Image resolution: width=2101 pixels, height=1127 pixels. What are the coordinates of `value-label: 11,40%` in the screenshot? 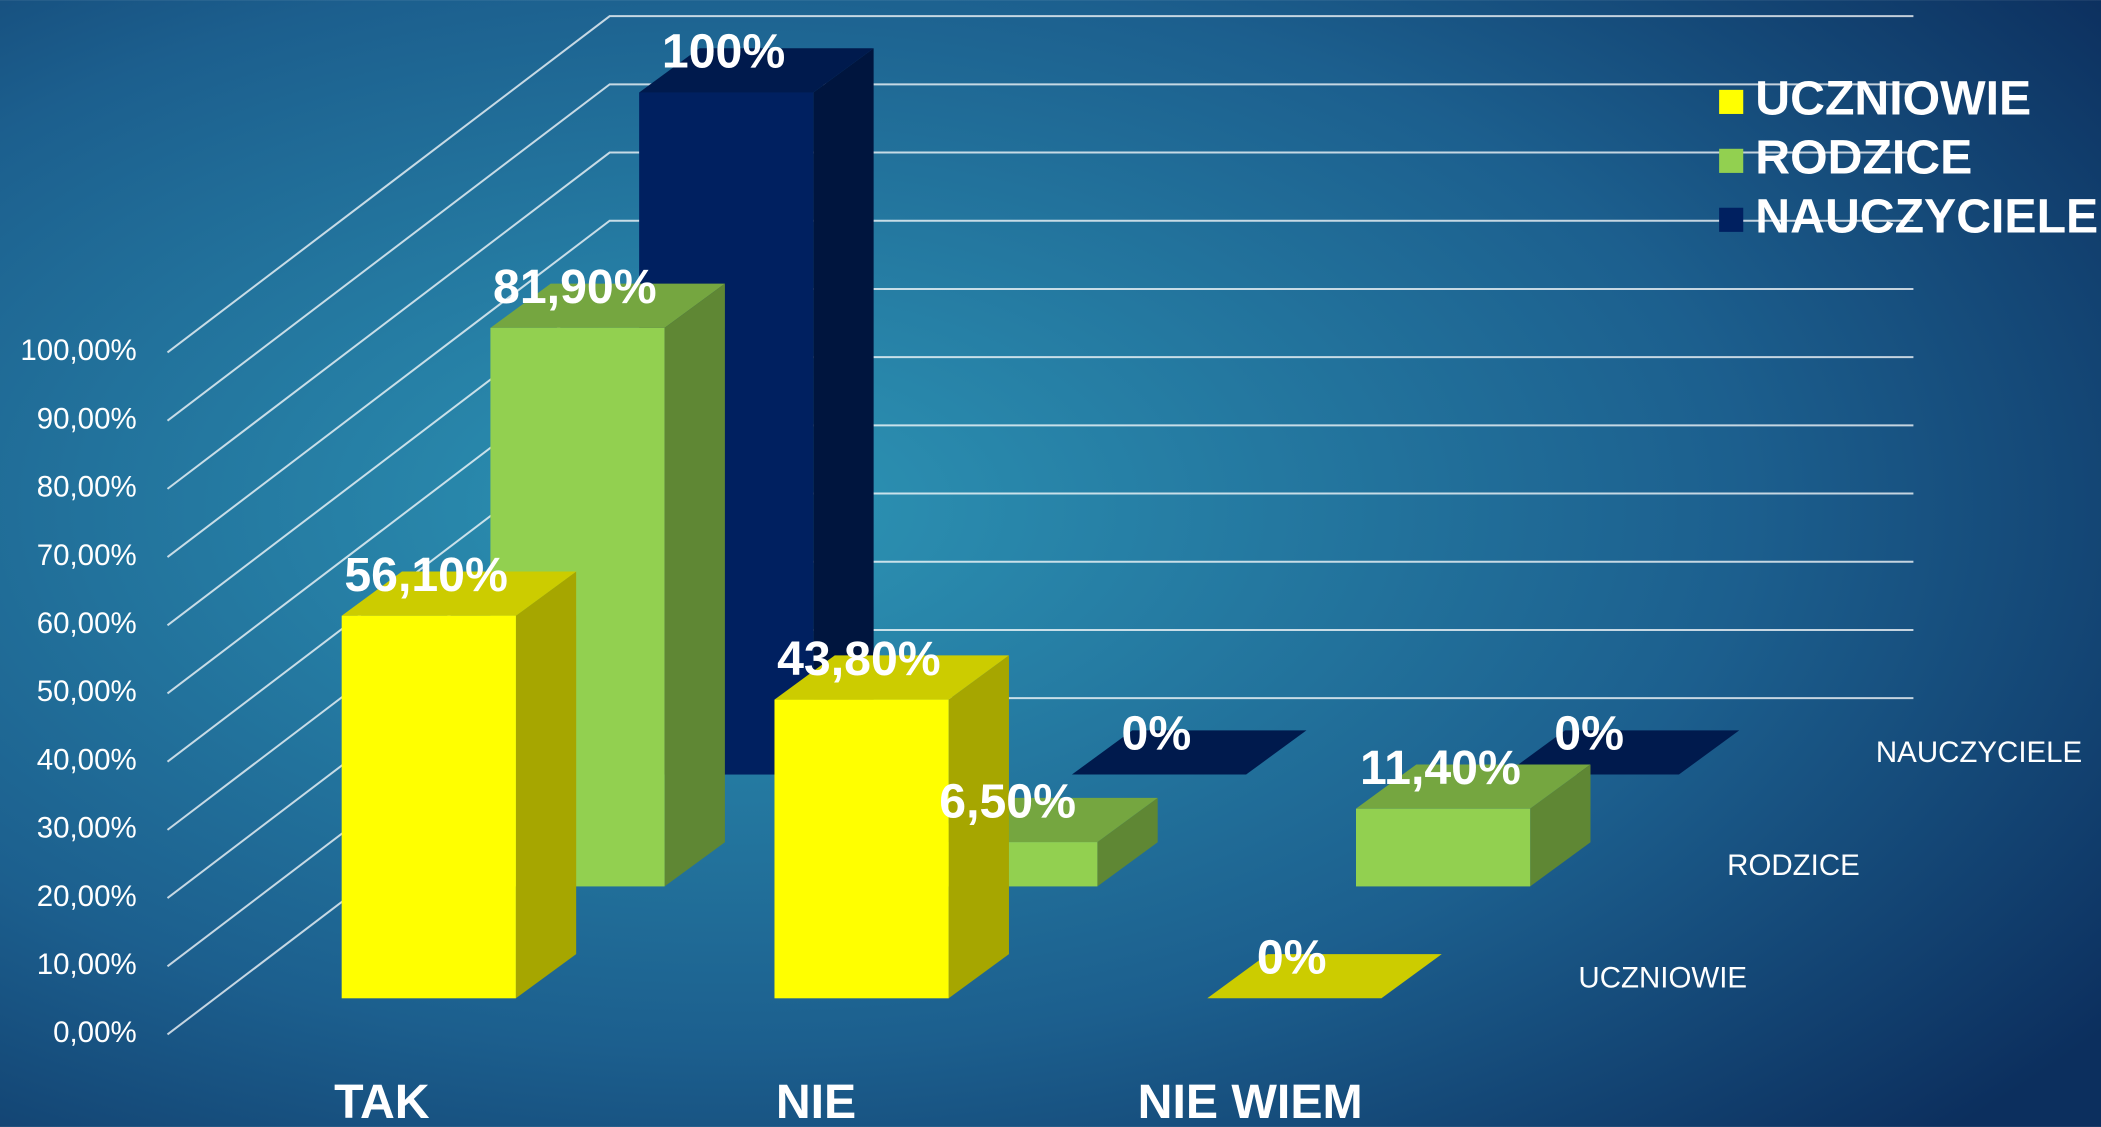 It's located at (1440, 768).